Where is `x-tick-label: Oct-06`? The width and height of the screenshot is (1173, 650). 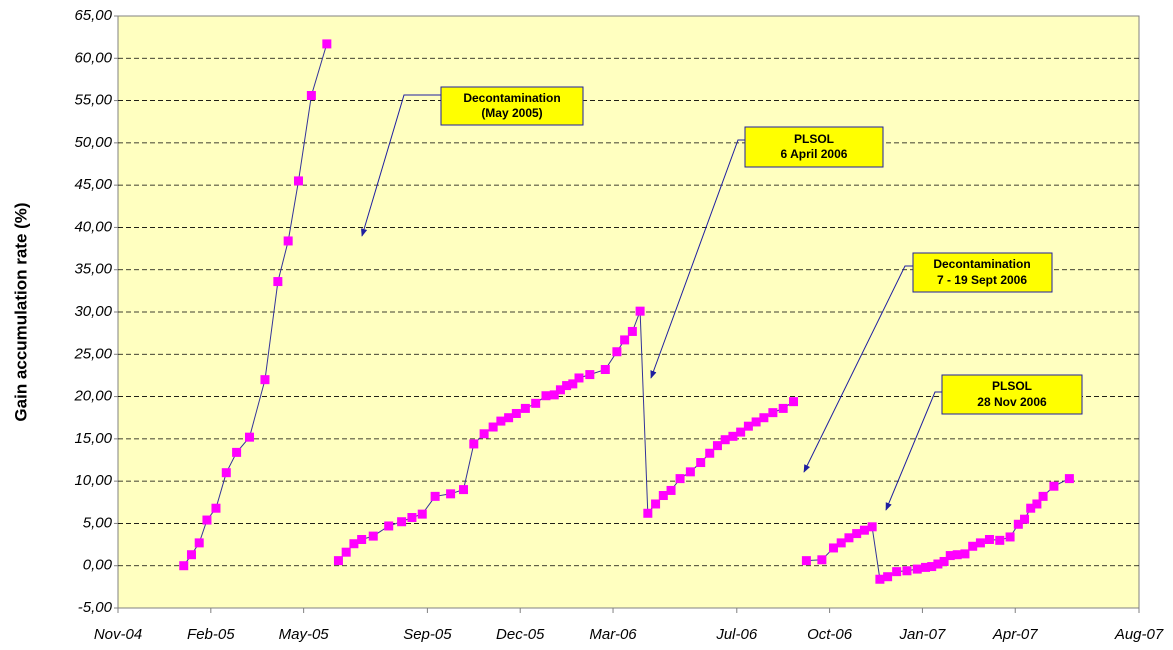
x-tick-label: Oct-06 is located at coordinates (830, 634).